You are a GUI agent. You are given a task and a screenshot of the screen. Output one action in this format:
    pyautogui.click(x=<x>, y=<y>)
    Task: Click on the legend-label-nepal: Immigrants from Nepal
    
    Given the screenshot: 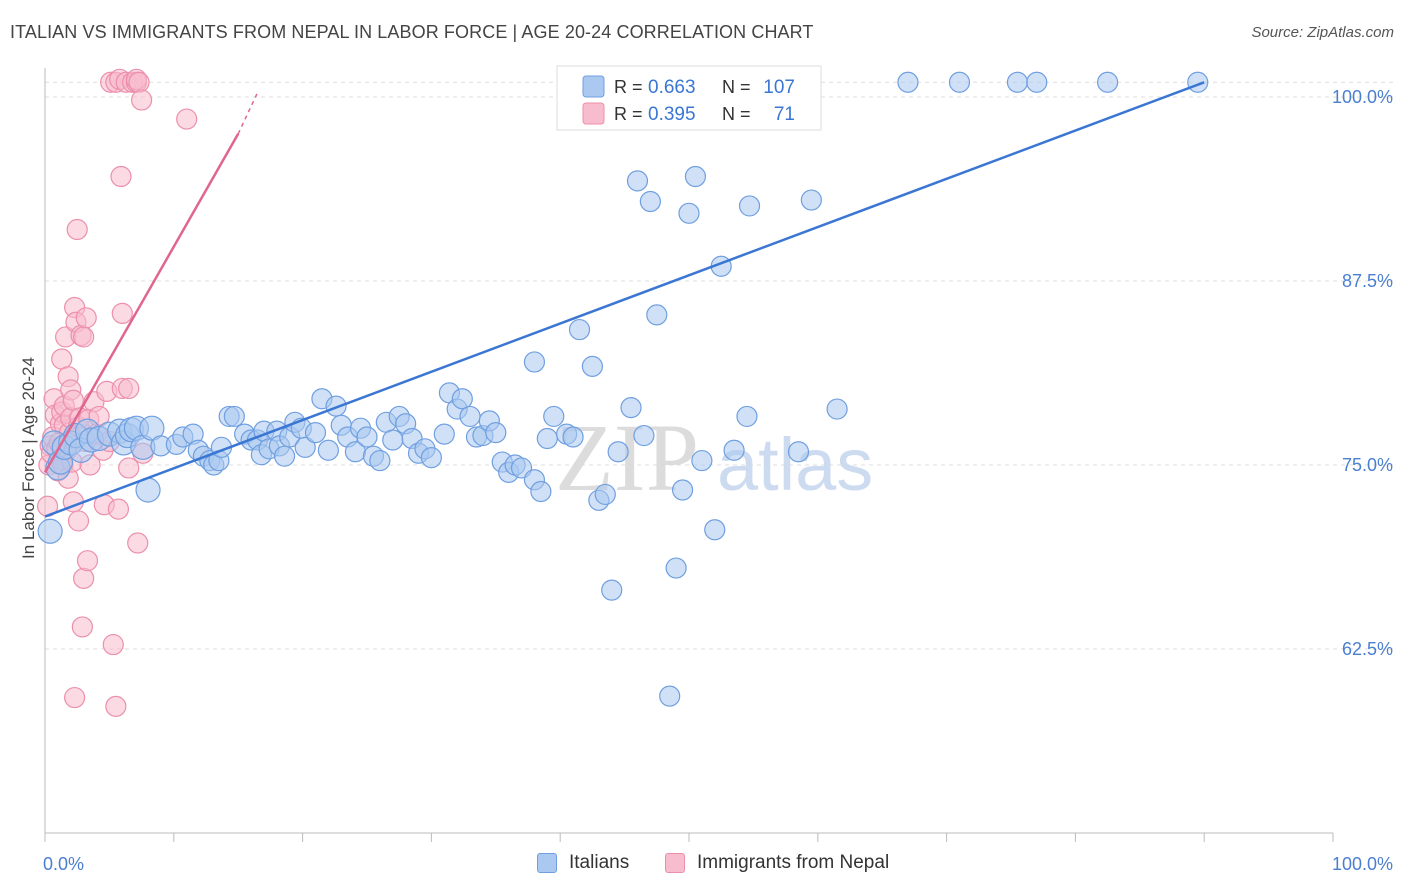 What is the action you would take?
    pyautogui.click(x=793, y=862)
    